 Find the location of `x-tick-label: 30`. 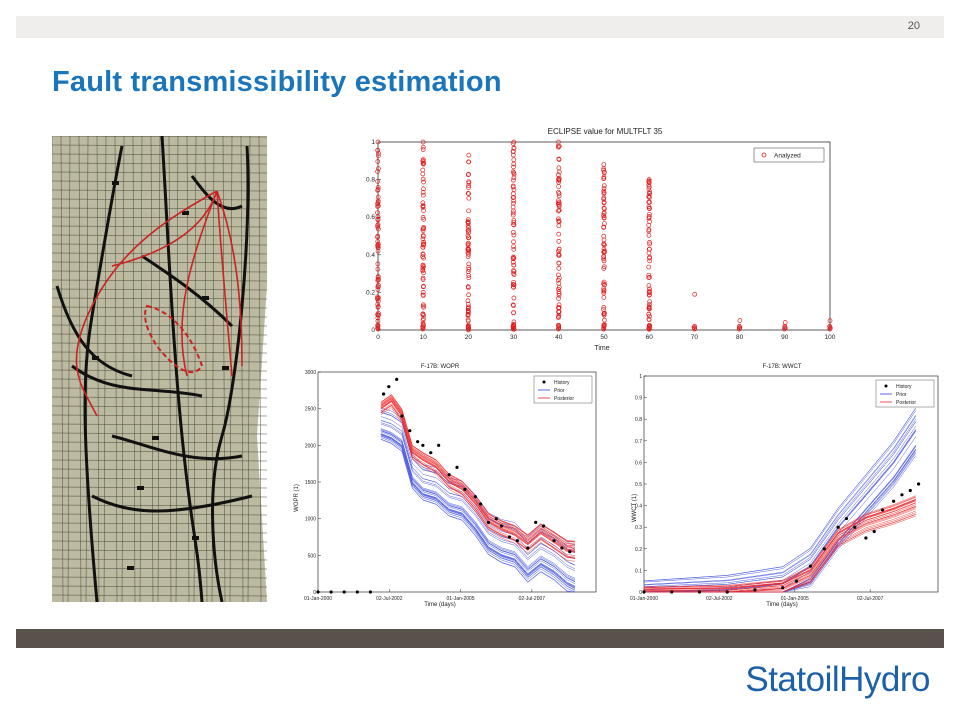

x-tick-label: 30 is located at coordinates (514, 337).